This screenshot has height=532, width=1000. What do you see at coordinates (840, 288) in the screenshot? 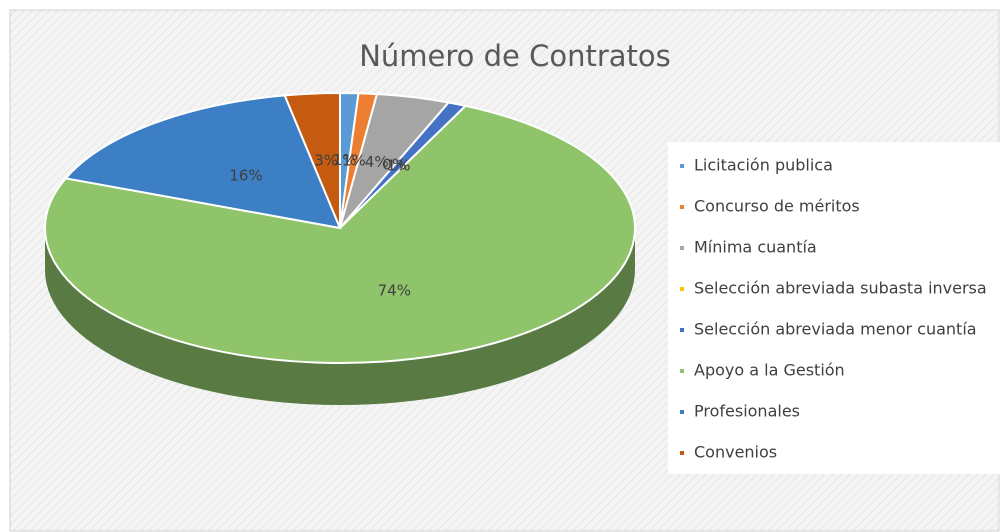
I see `legend-label: Selección abreviada subasta inversa` at bounding box center [840, 288].